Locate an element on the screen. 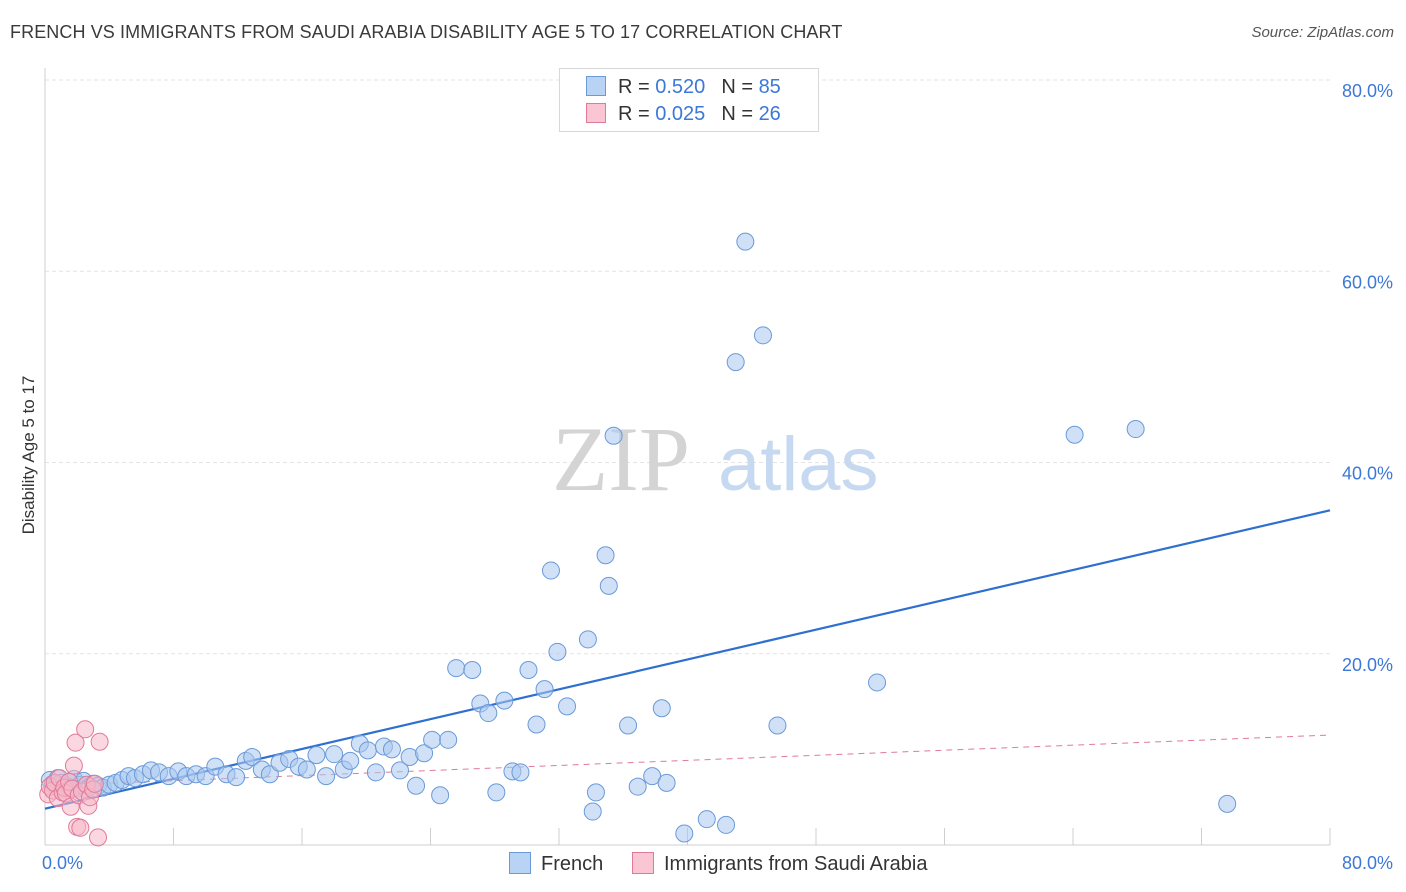  saudi-r-label: R = is located at coordinates (637, 114).